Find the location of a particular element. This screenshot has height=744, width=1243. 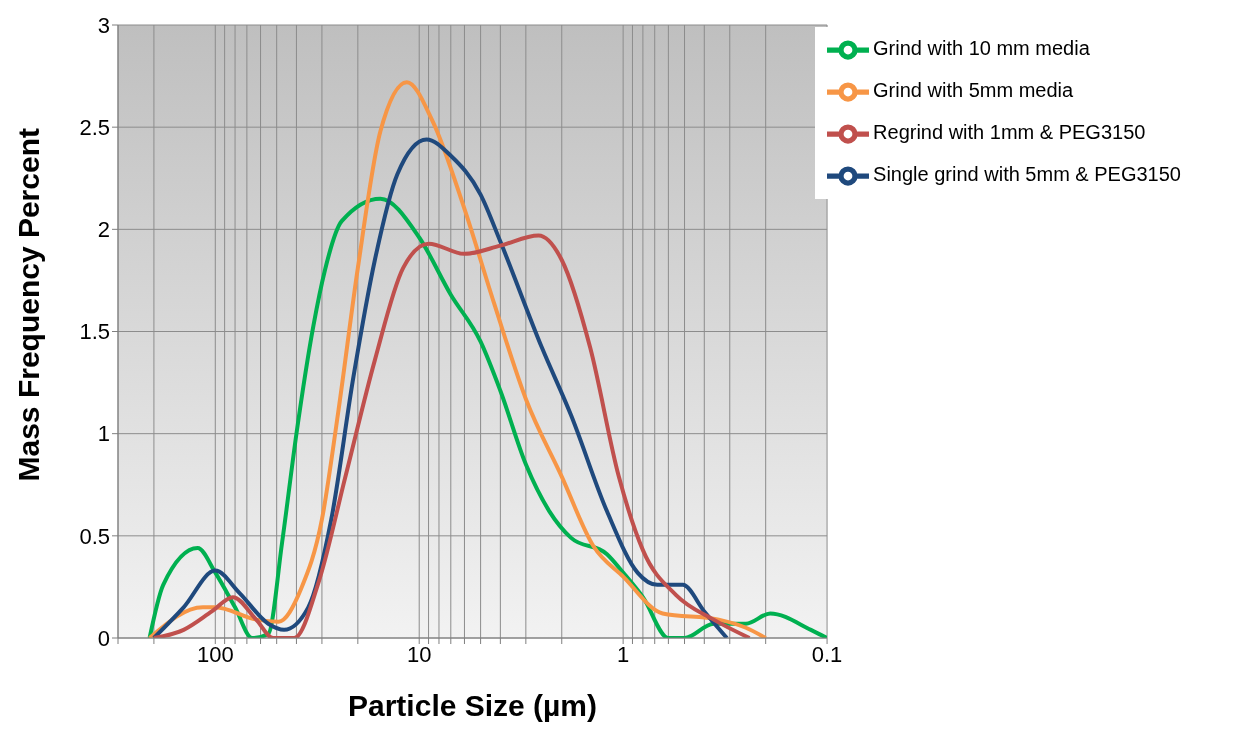

legend-label: Regrind with 1mm & PEG3150 is located at coordinates (1009, 132).